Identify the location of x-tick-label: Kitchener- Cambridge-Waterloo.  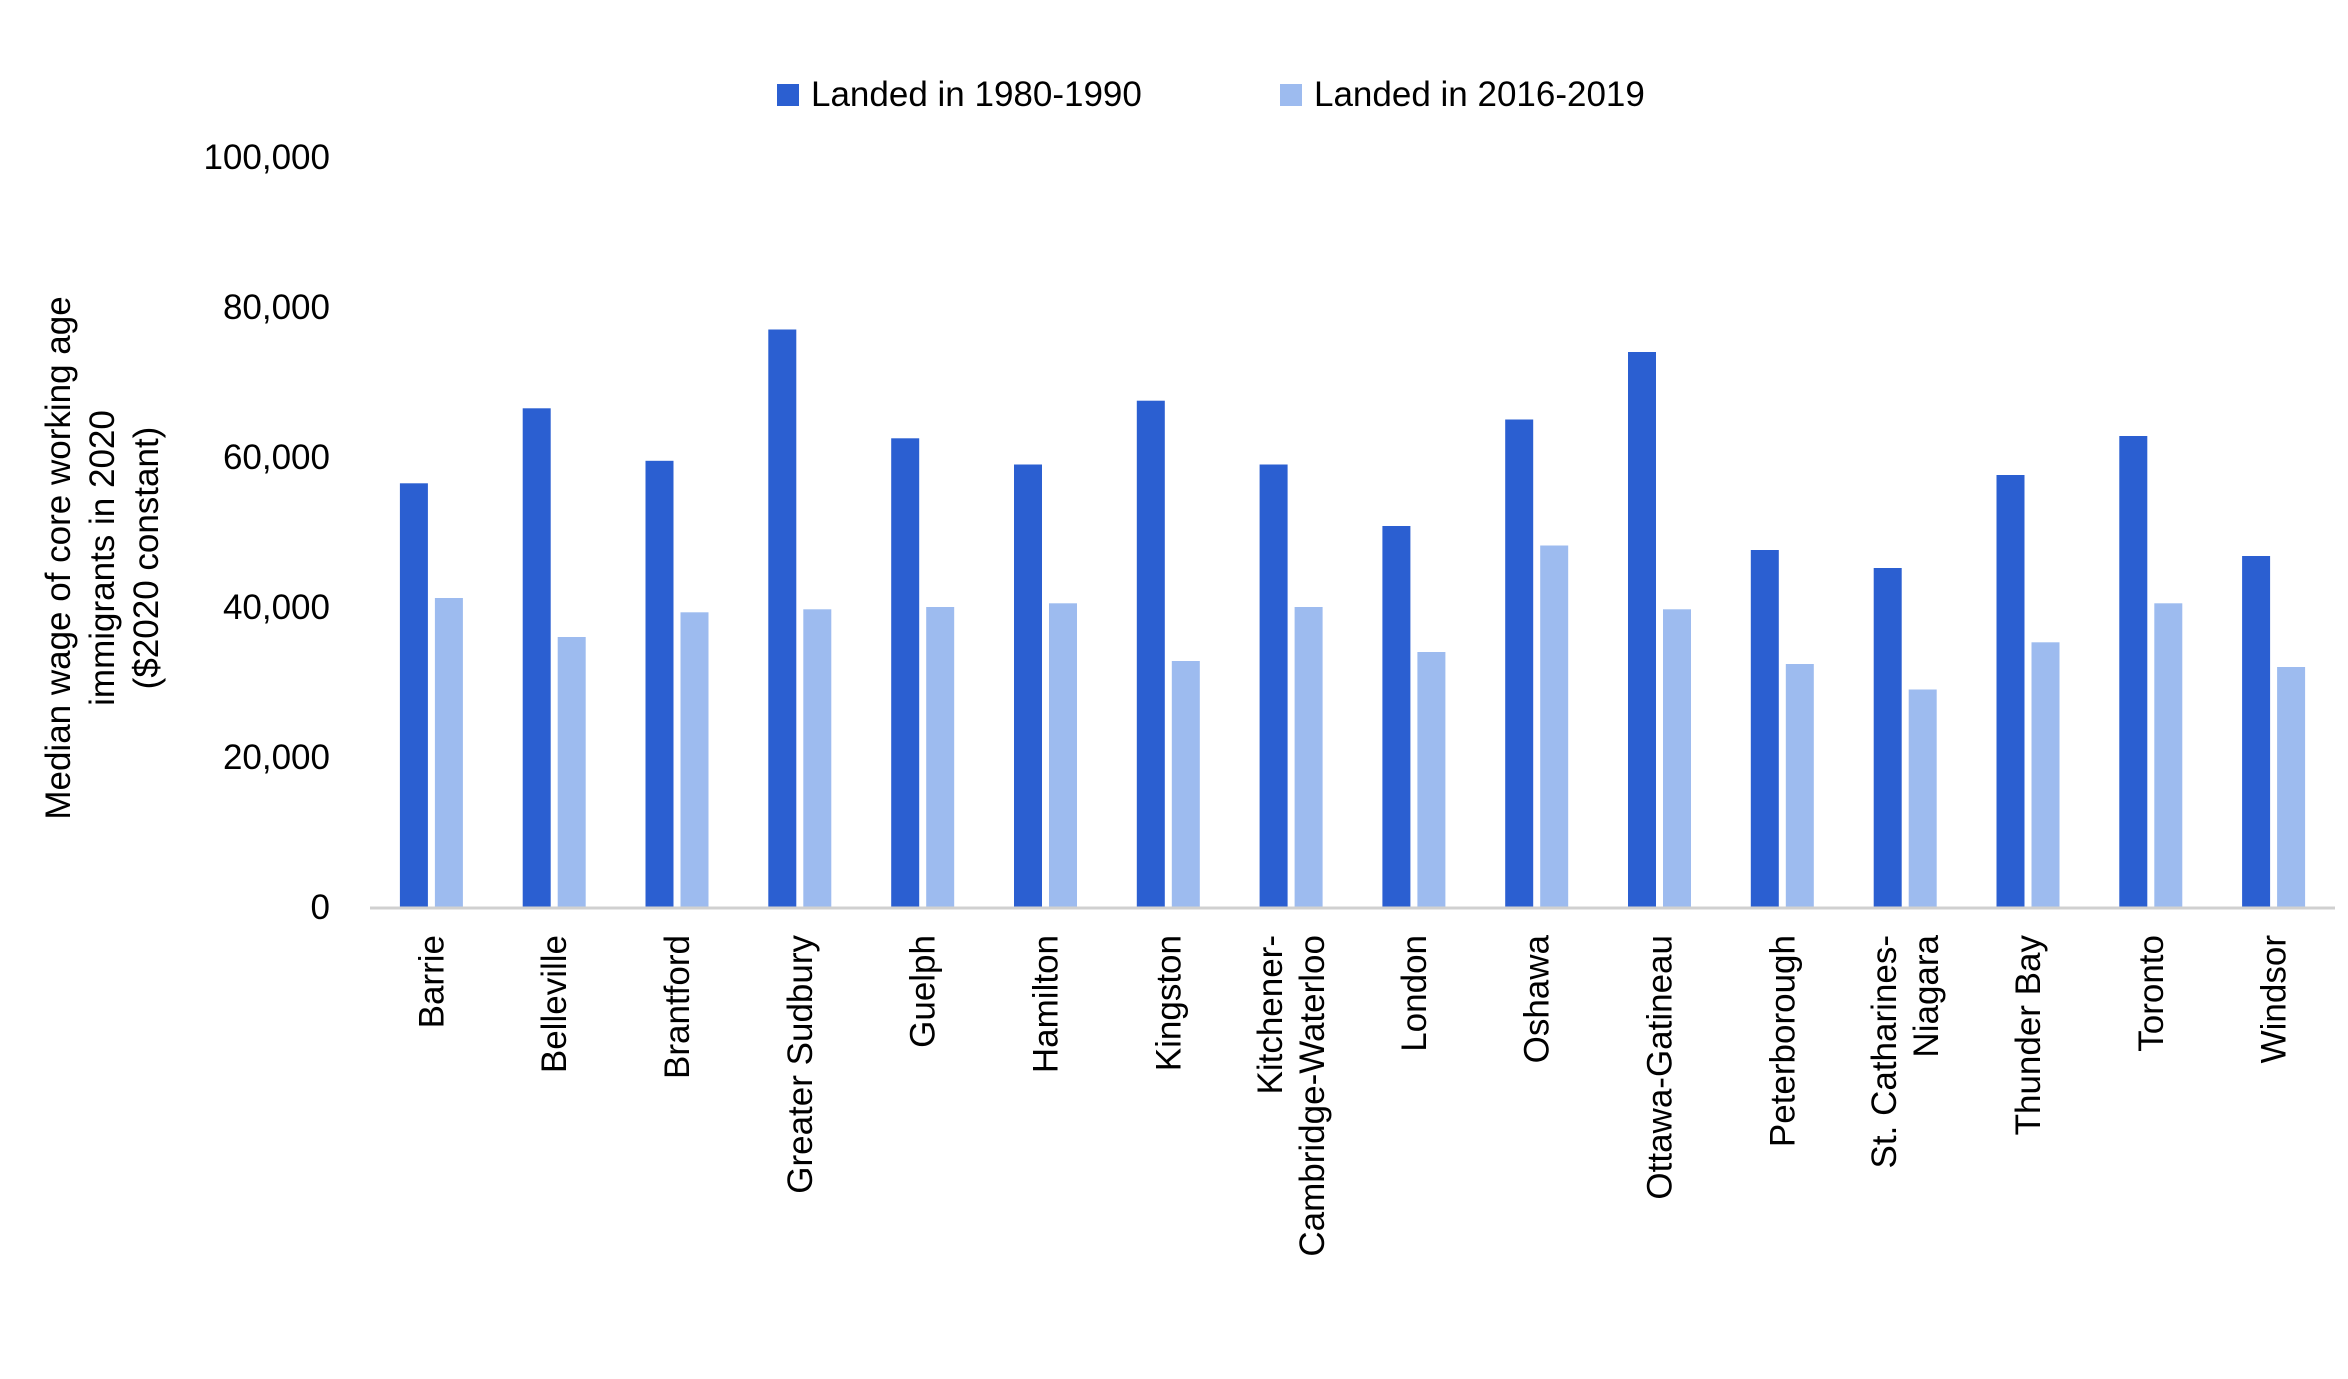
(1291, 1096).